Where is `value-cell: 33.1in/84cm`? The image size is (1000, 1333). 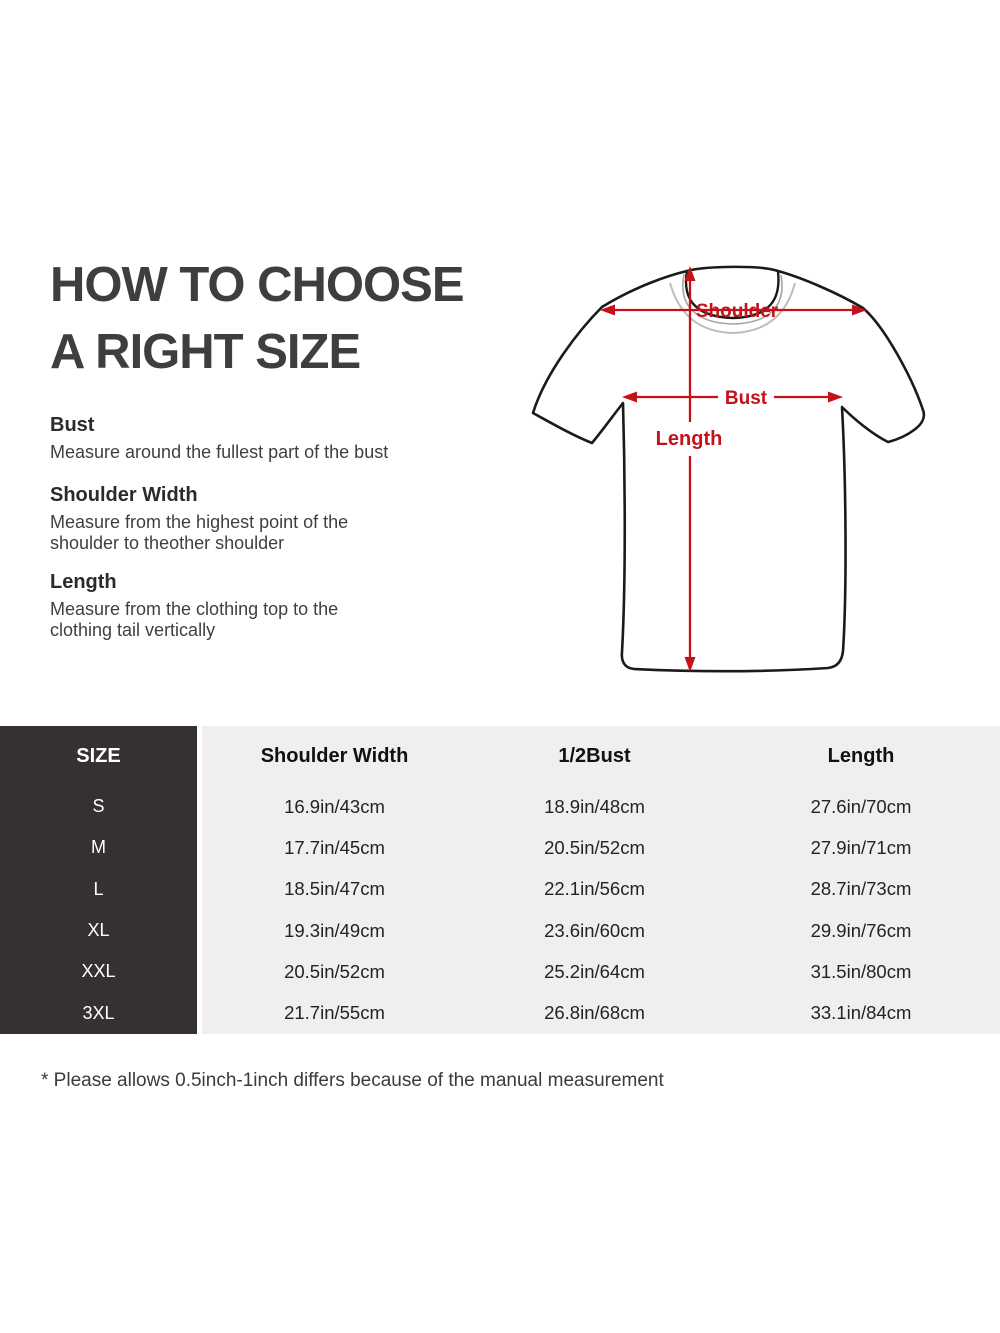
value-cell: 33.1in/84cm is located at coordinates (861, 1013).